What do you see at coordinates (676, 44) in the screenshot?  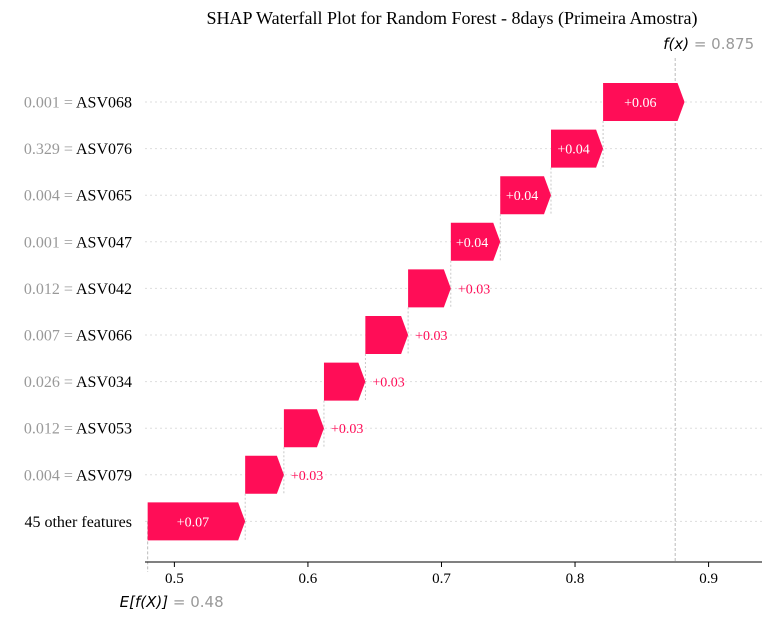 I see `output-label: f(x)` at bounding box center [676, 44].